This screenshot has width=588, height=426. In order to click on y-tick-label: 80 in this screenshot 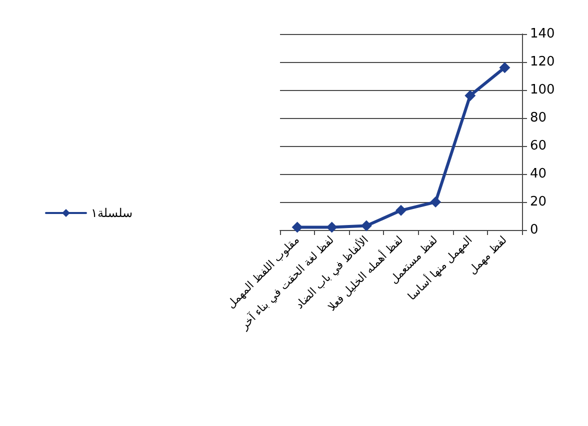, I will do `click(538, 118)`.